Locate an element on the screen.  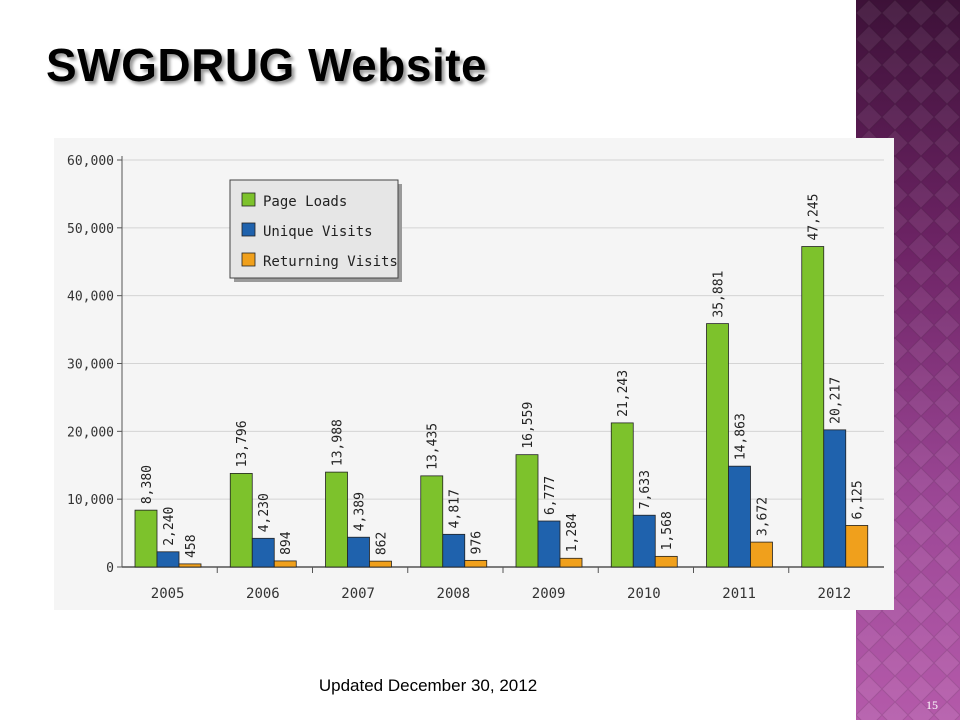
data-label: 21,243 is located at coordinates (623, 393).